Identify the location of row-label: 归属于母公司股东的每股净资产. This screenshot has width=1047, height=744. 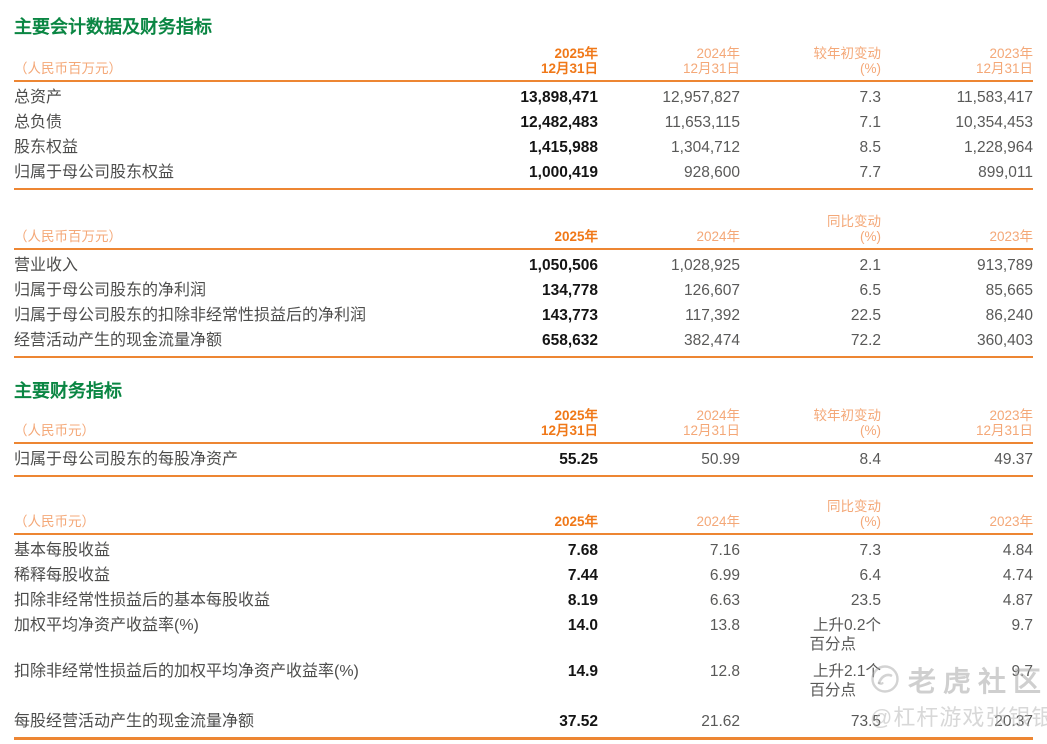
(126, 459).